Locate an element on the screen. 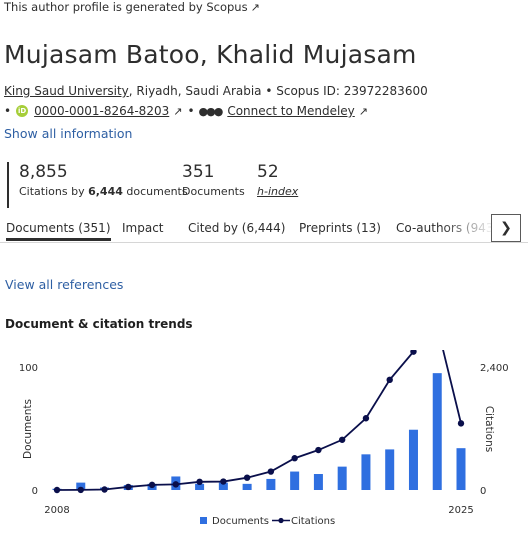 The height and width of the screenshot is (540, 528). citations-metric: 8,855 Citations by 6,444 documents is located at coordinates (103, 180).